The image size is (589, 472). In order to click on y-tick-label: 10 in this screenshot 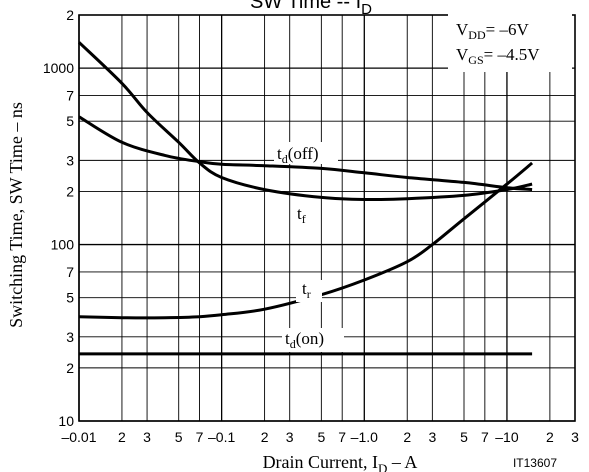, I will do `click(66, 421)`.